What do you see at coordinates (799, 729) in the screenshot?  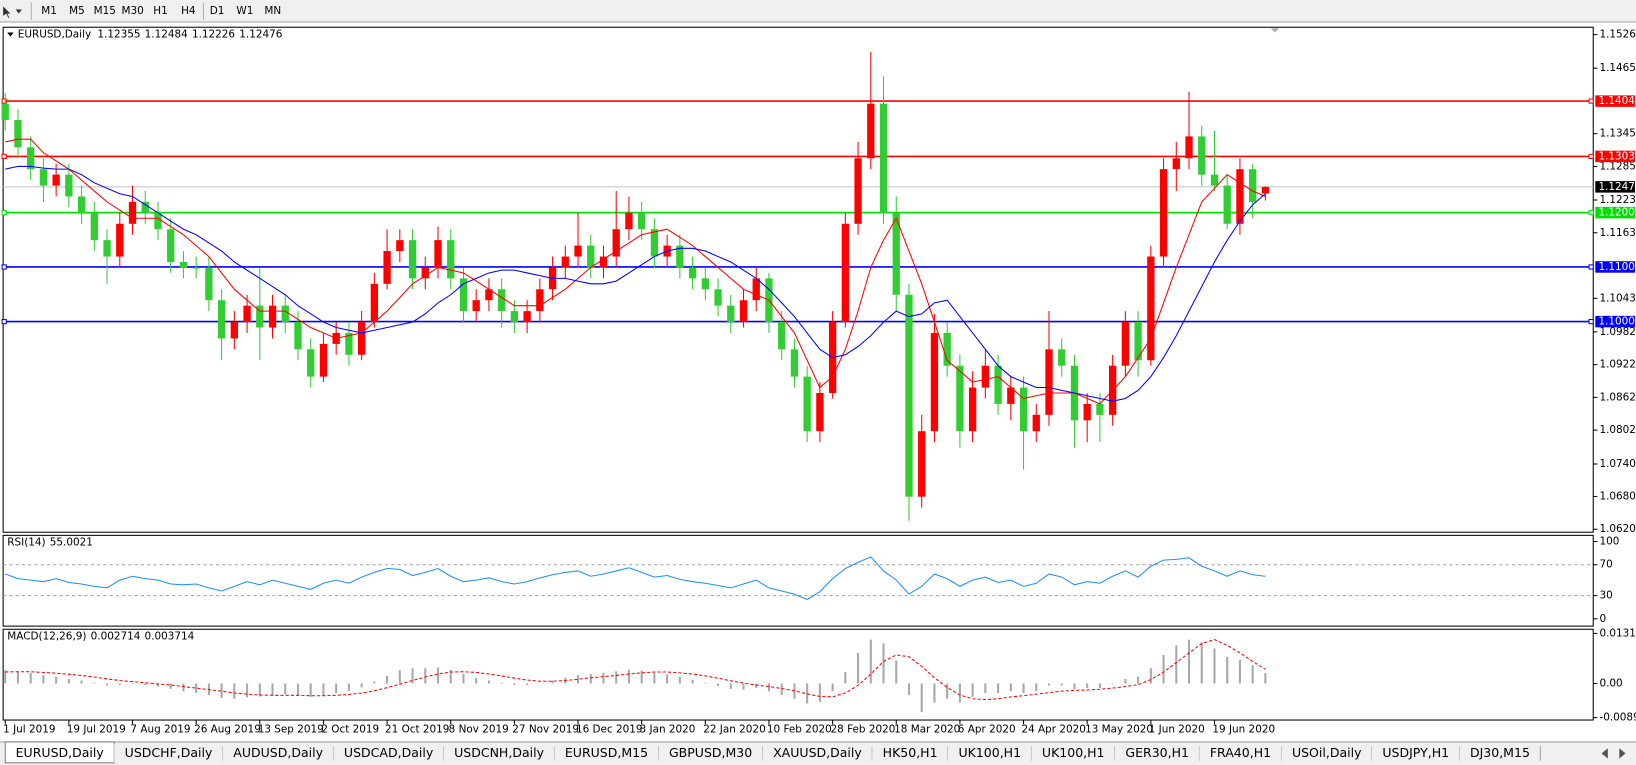 I see `x-tick-label: 10 Feb 2020` at bounding box center [799, 729].